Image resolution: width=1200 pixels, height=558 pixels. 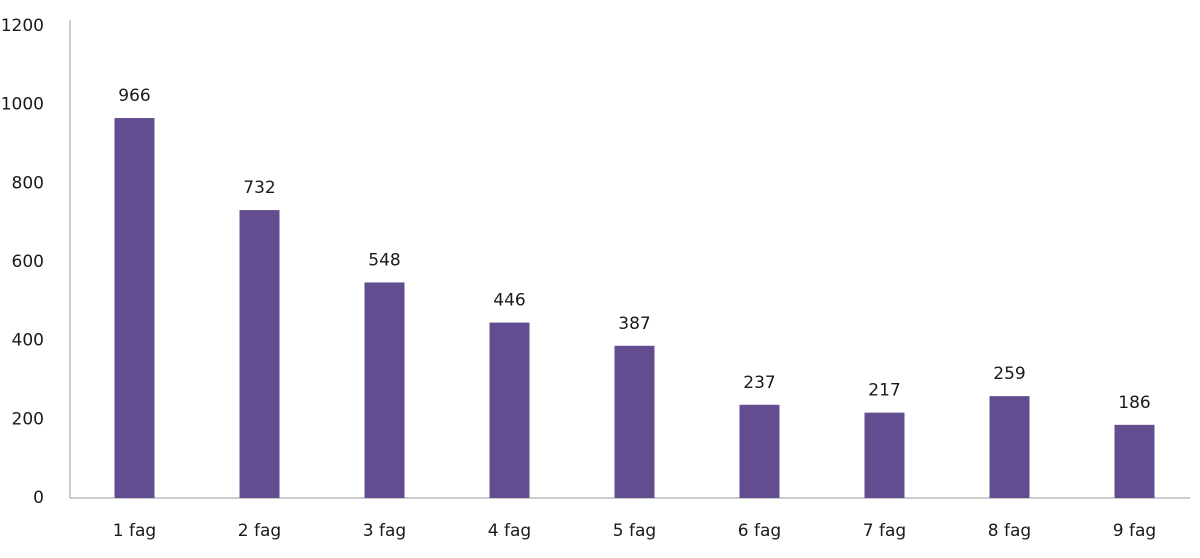 What do you see at coordinates (28, 419) in the screenshot?
I see `y-tick-label: 200` at bounding box center [28, 419].